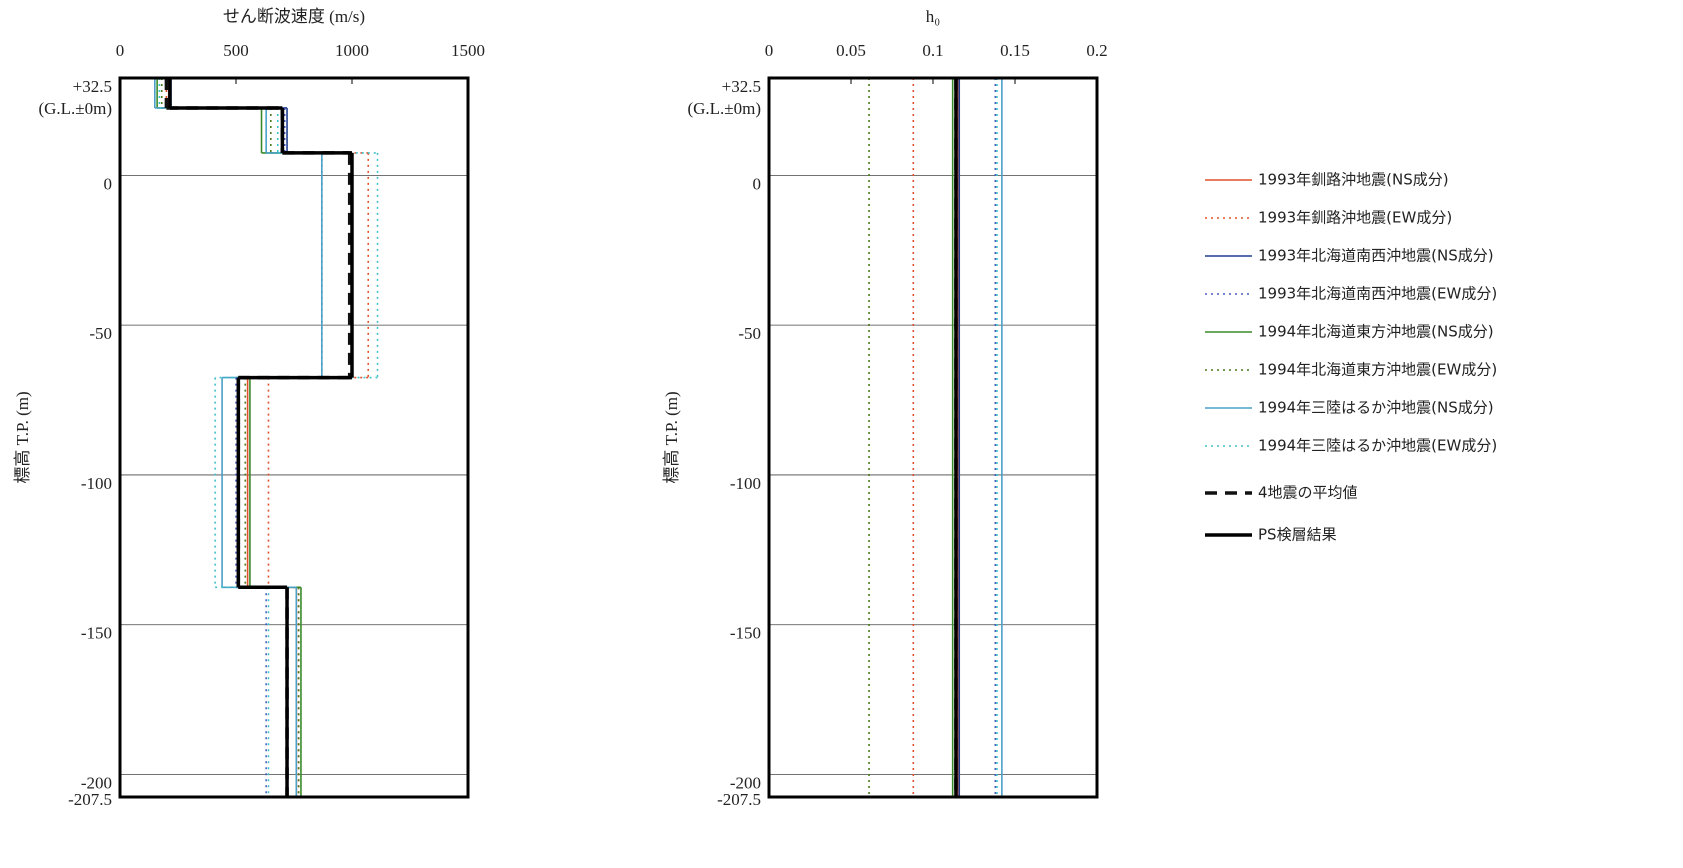 The width and height of the screenshot is (1683, 868). Describe the element at coordinates (236, 50) in the screenshot. I see `x-tick-label: 500` at that location.